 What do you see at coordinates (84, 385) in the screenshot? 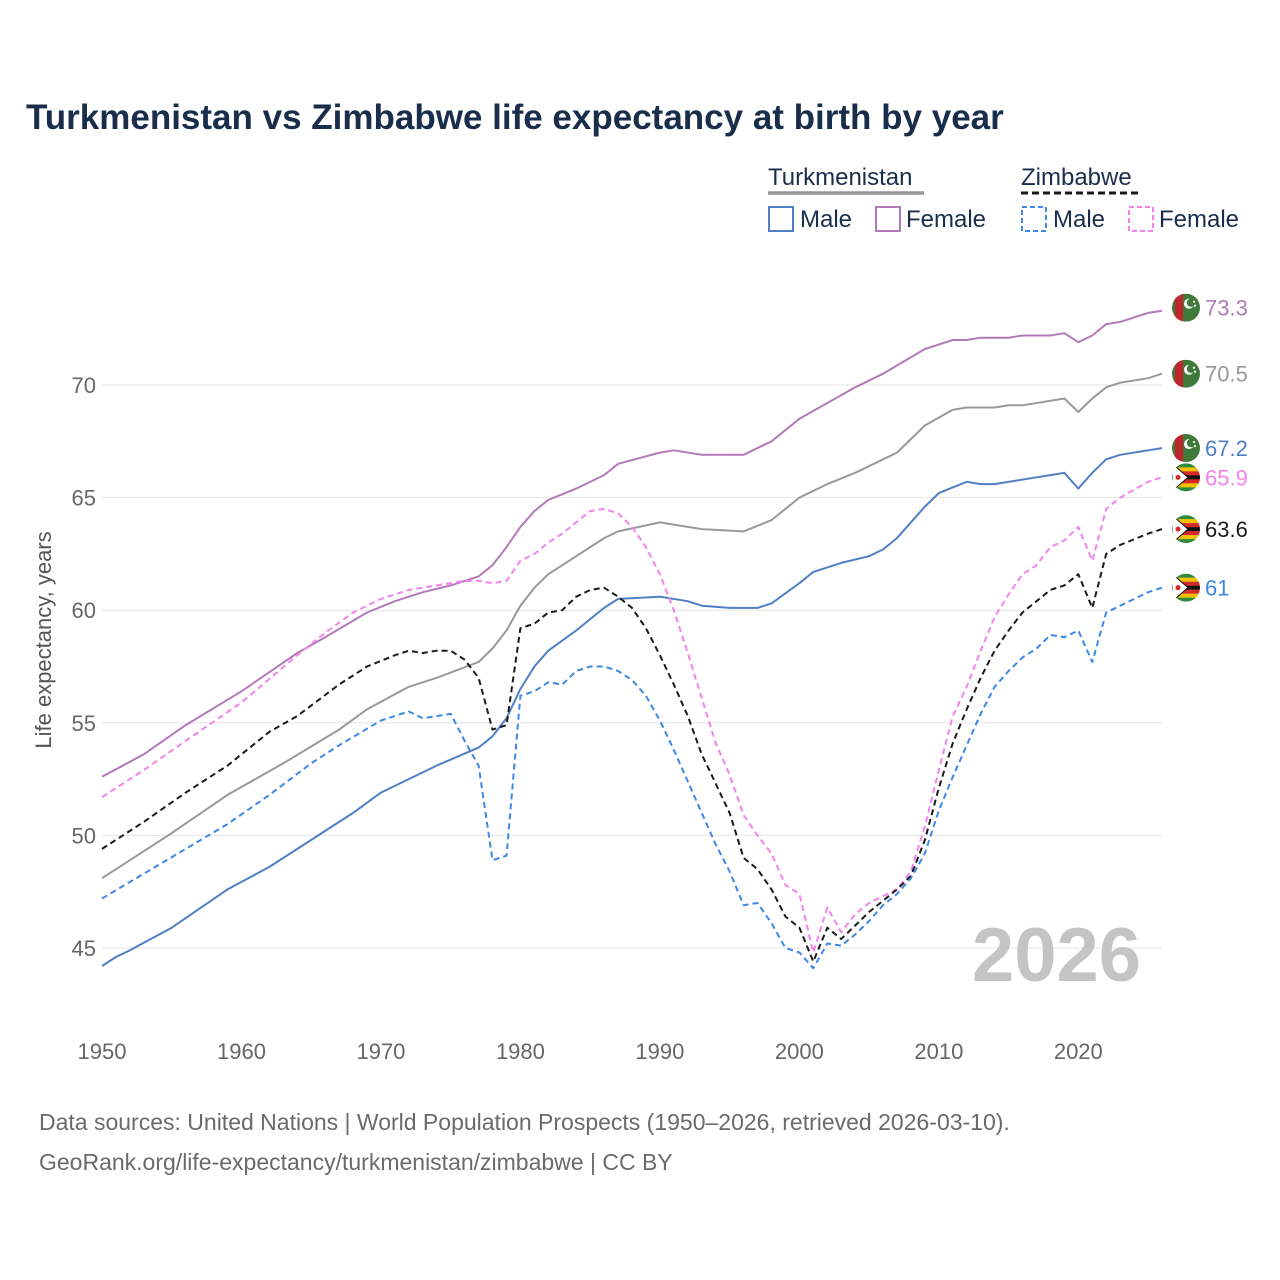
I see `y-tick-label-70: 70` at bounding box center [84, 385].